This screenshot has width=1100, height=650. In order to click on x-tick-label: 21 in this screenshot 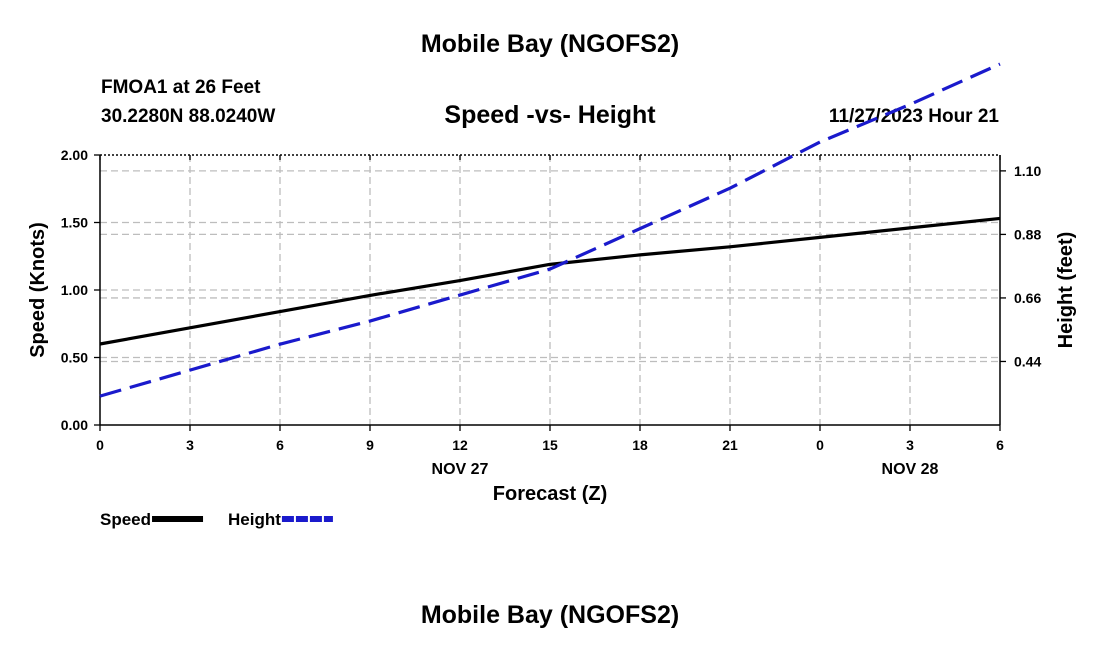, I will do `click(730, 445)`.